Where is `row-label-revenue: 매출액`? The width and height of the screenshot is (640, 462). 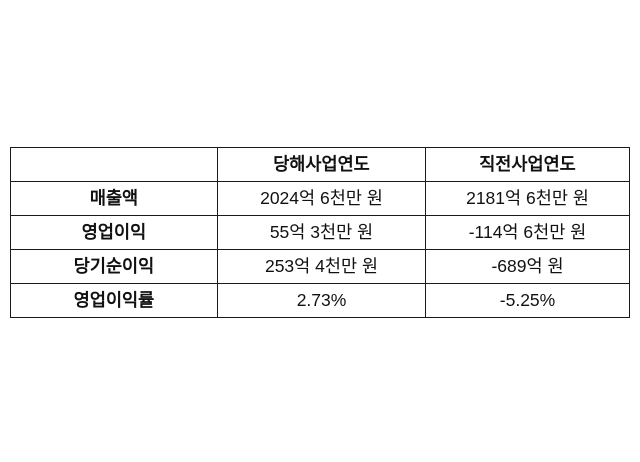 row-label-revenue: 매출액 is located at coordinates (114, 198).